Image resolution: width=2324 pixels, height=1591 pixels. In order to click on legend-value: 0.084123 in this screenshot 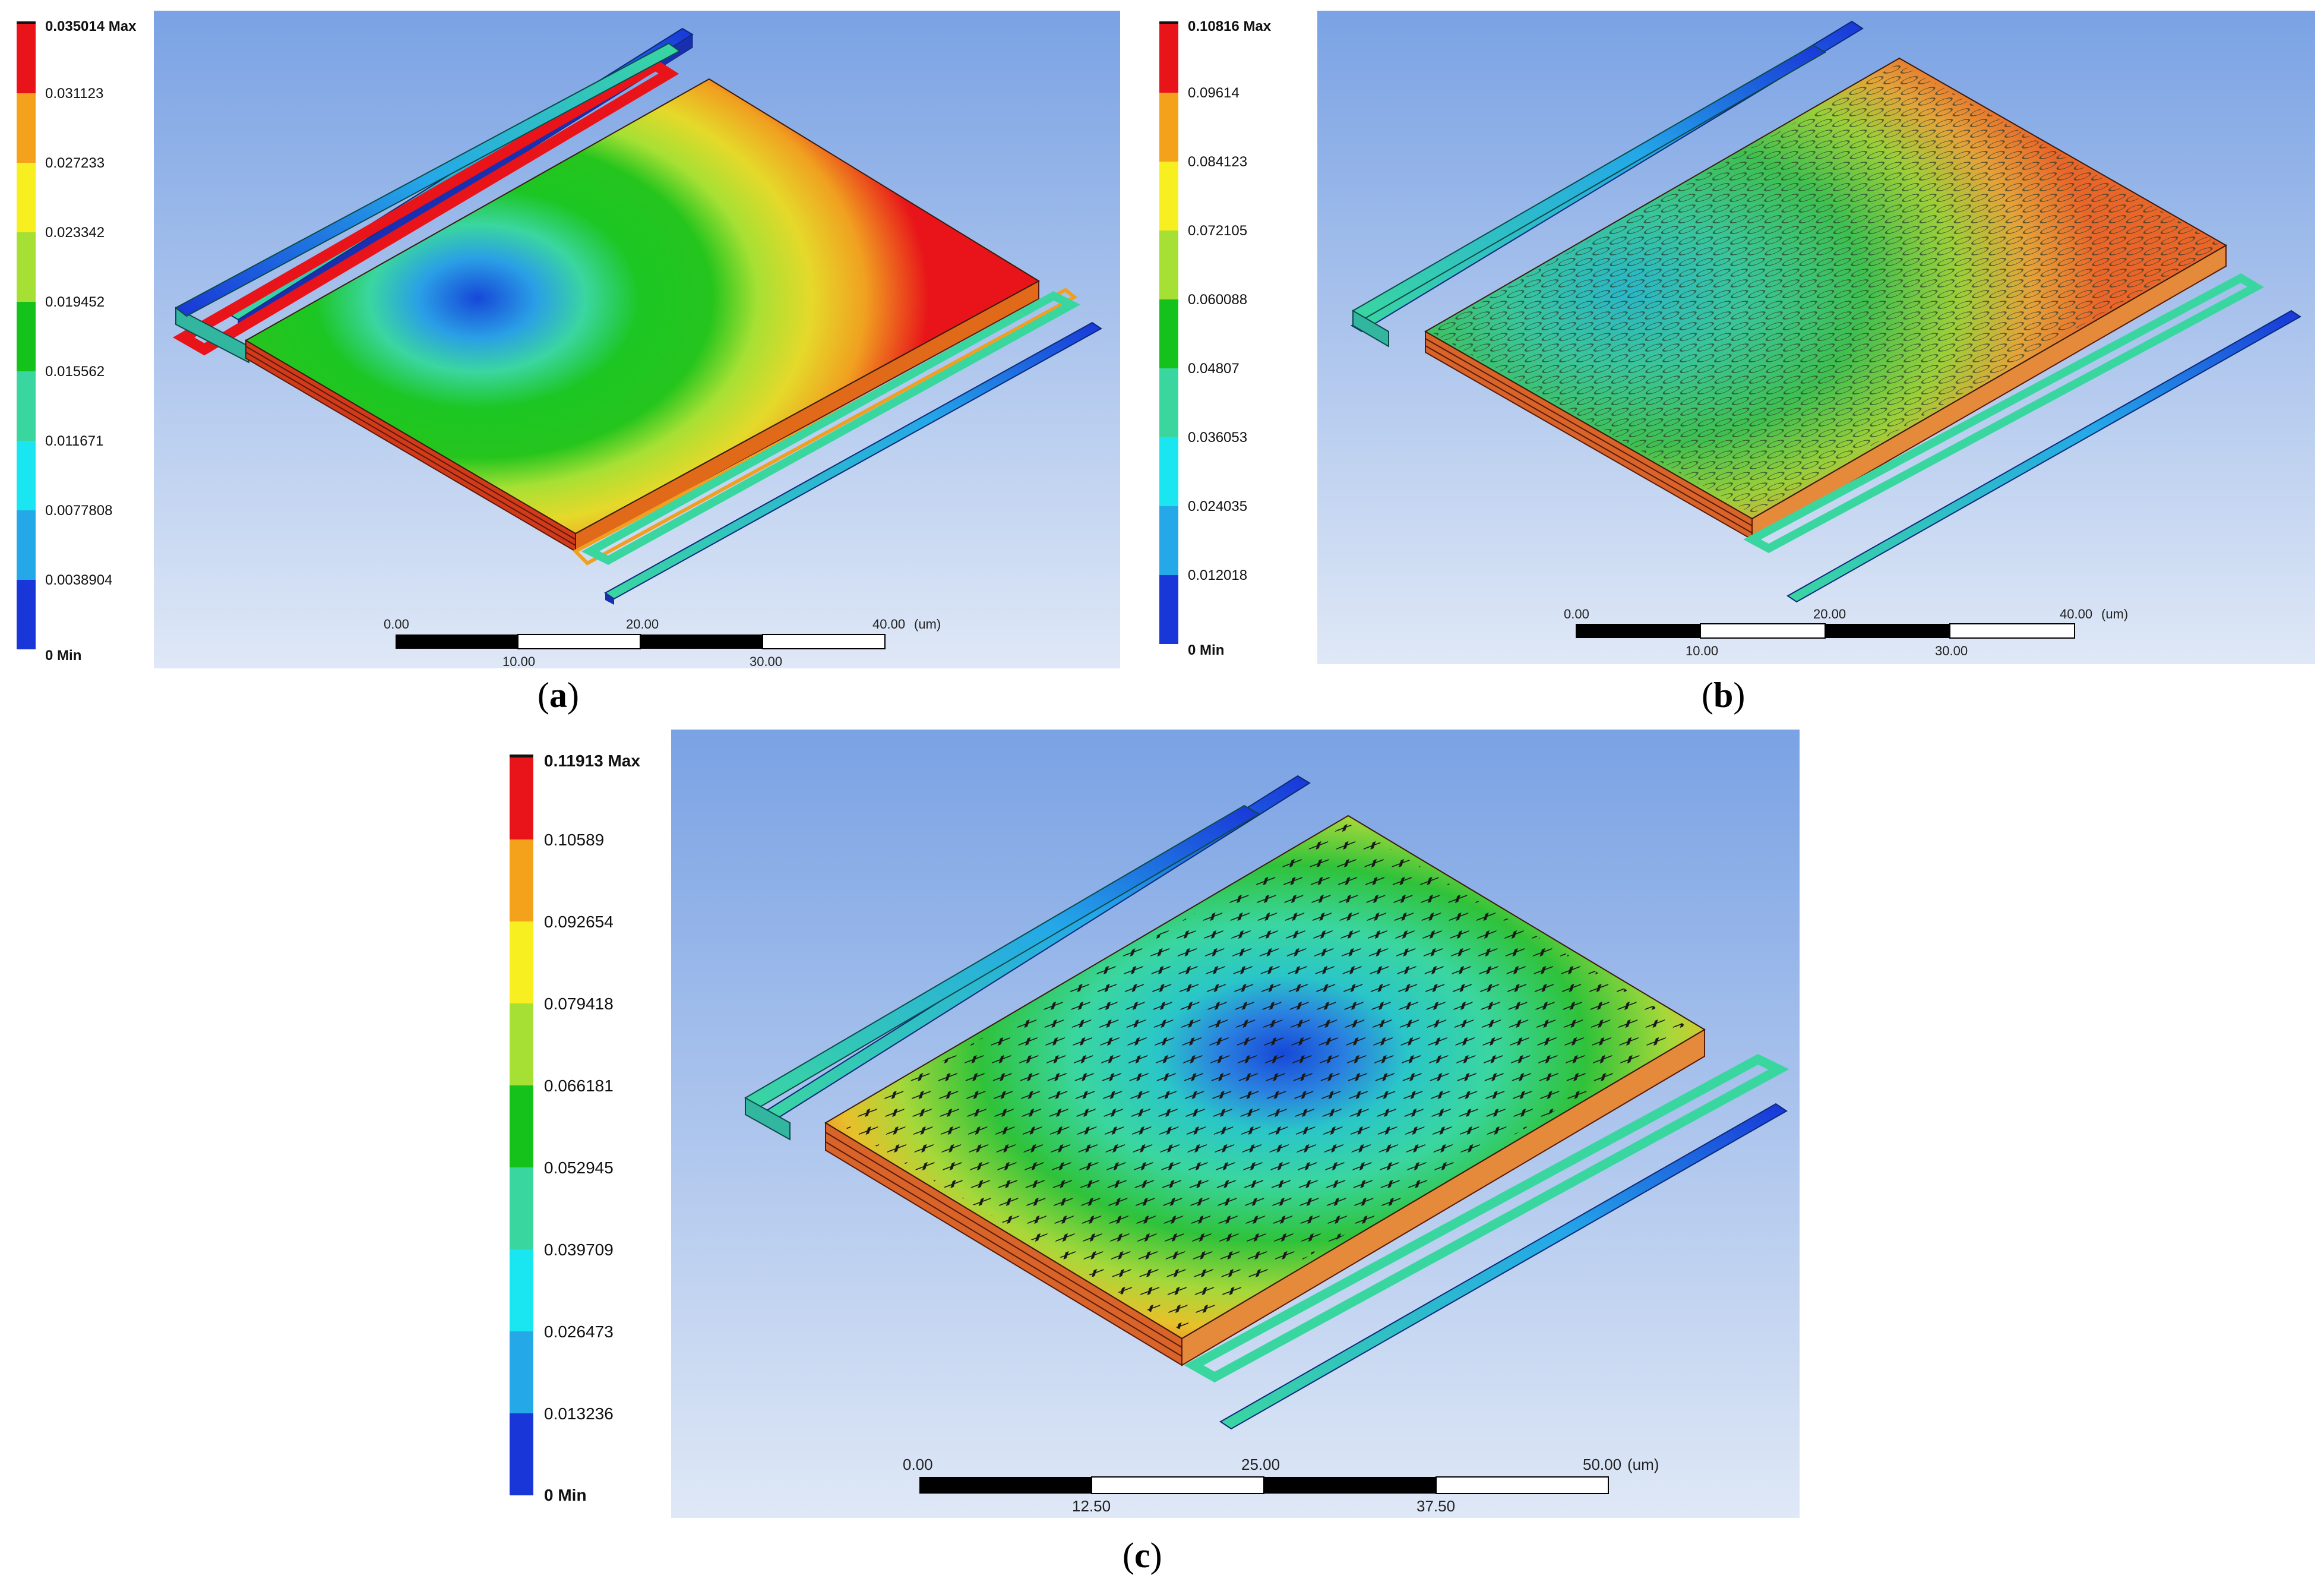, I will do `click(1217, 162)`.